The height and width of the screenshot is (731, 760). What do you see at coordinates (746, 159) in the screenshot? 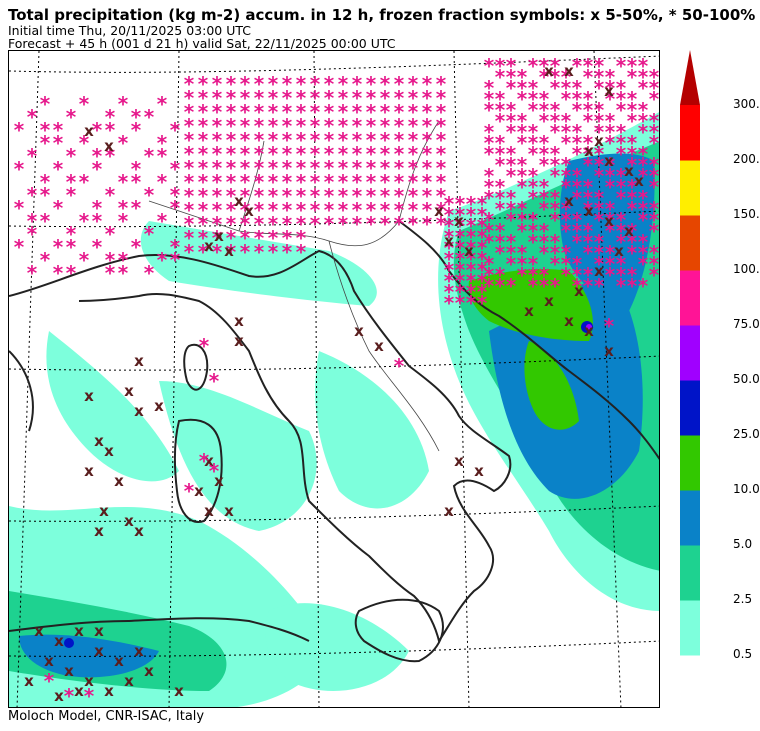
I see `legend-label: 200.0` at bounding box center [746, 159].